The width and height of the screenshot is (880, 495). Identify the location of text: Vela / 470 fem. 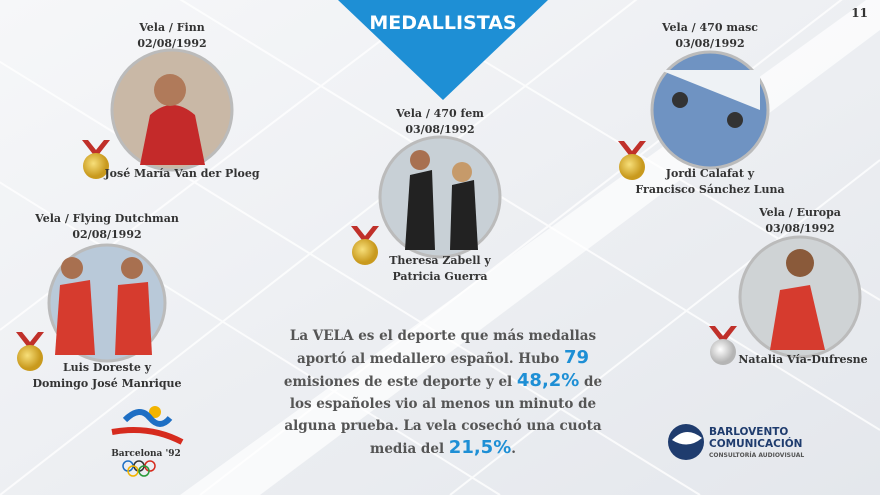
(440, 113).